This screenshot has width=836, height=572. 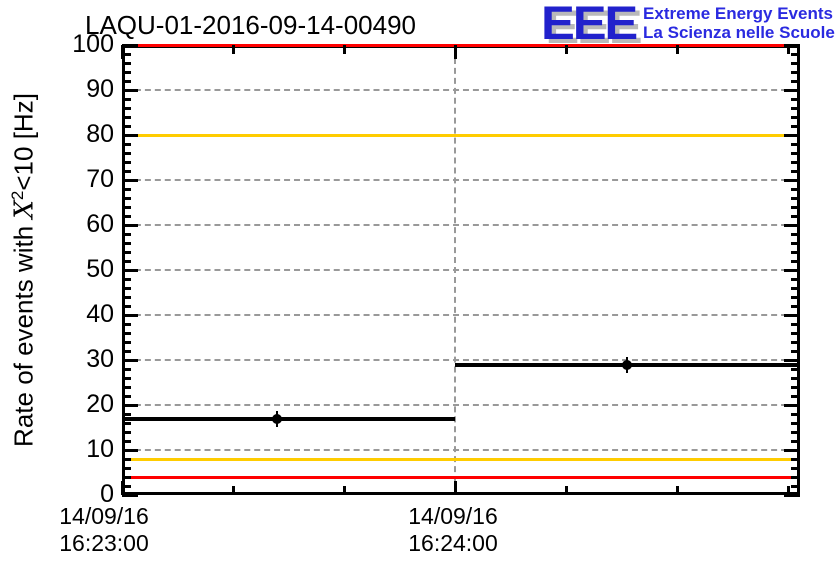 What do you see at coordinates (453, 530) in the screenshot?
I see `x-tick-label: 14/09/16 16:24:00` at bounding box center [453, 530].